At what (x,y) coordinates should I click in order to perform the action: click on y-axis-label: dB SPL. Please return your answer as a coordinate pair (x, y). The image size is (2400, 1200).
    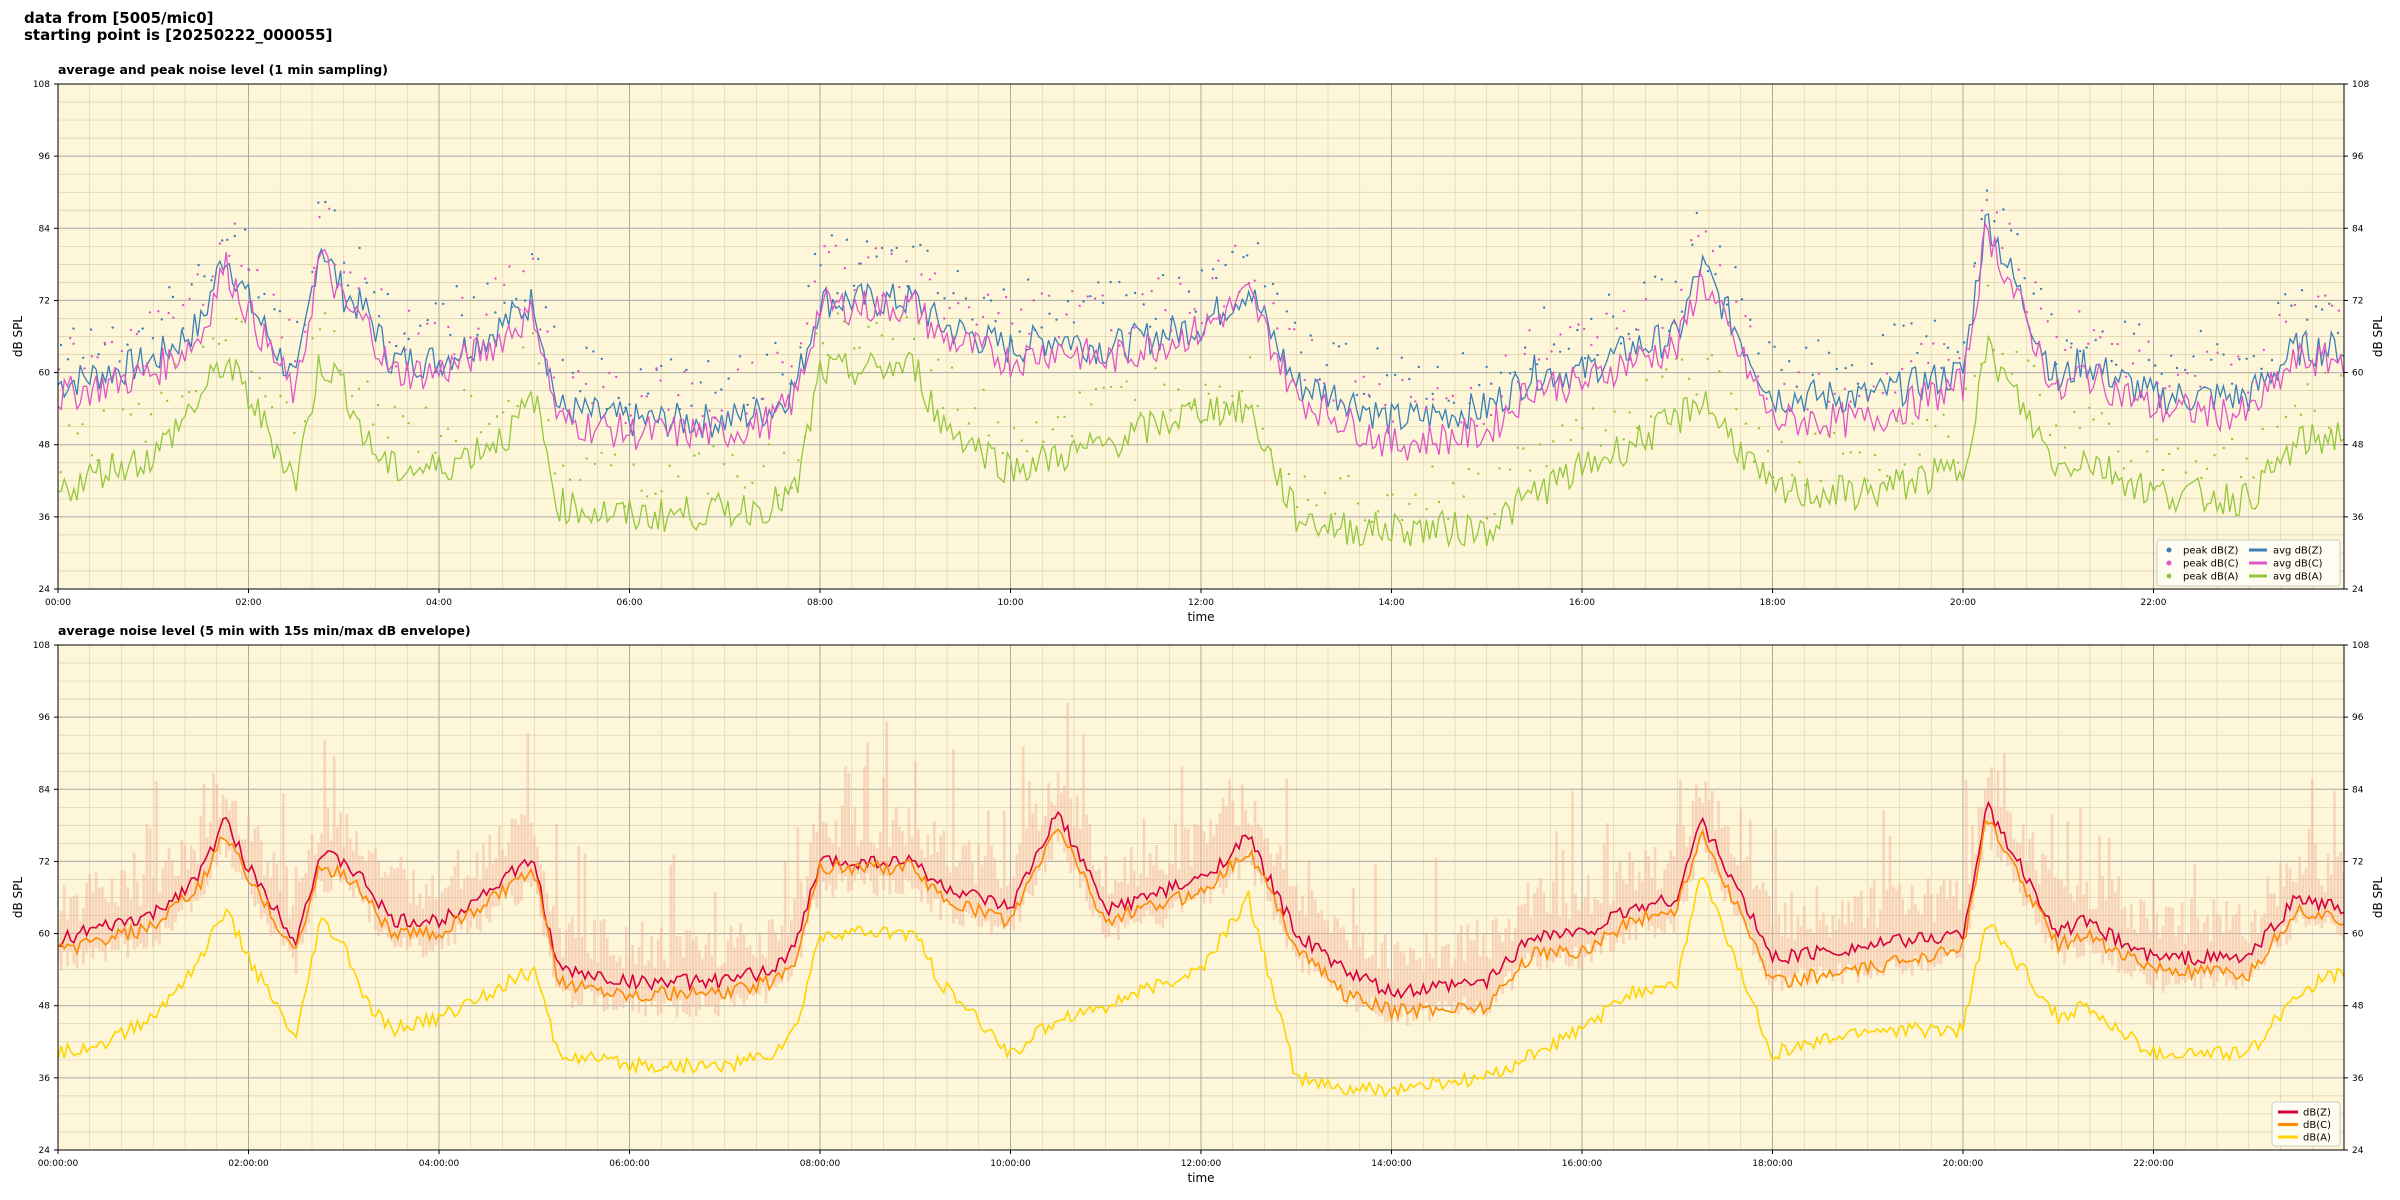
    Looking at the image, I should click on (18, 337).